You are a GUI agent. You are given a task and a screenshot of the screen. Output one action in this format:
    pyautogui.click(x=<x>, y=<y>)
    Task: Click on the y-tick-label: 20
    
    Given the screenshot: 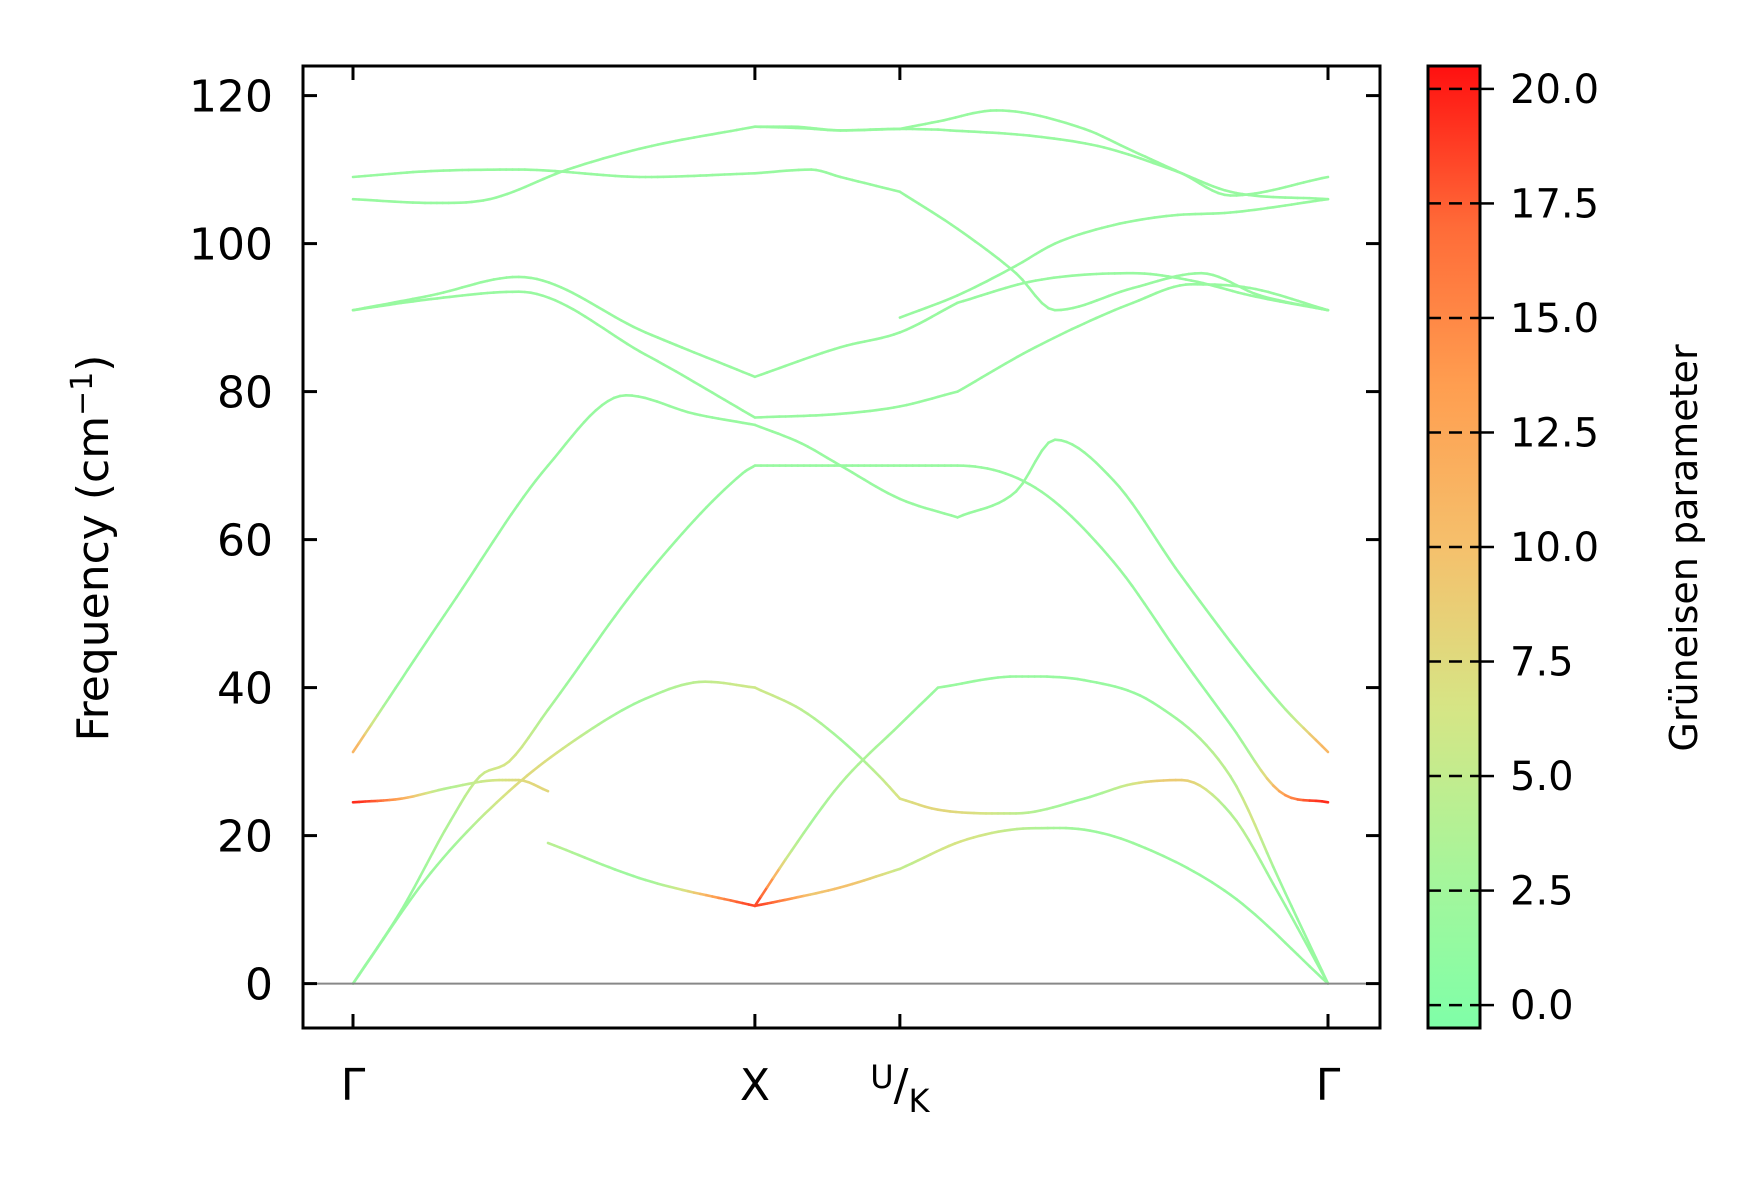 What is the action you would take?
    pyautogui.click(x=245, y=837)
    